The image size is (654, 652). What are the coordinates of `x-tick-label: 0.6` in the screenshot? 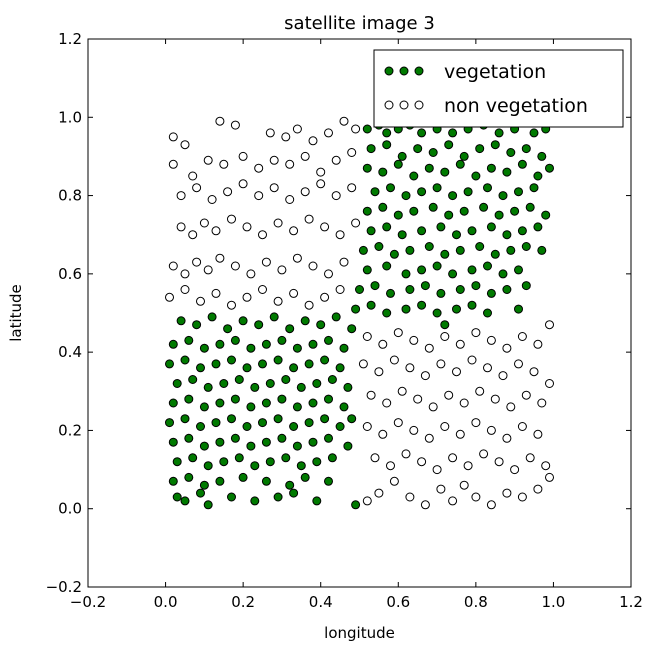 It's located at (398, 602).